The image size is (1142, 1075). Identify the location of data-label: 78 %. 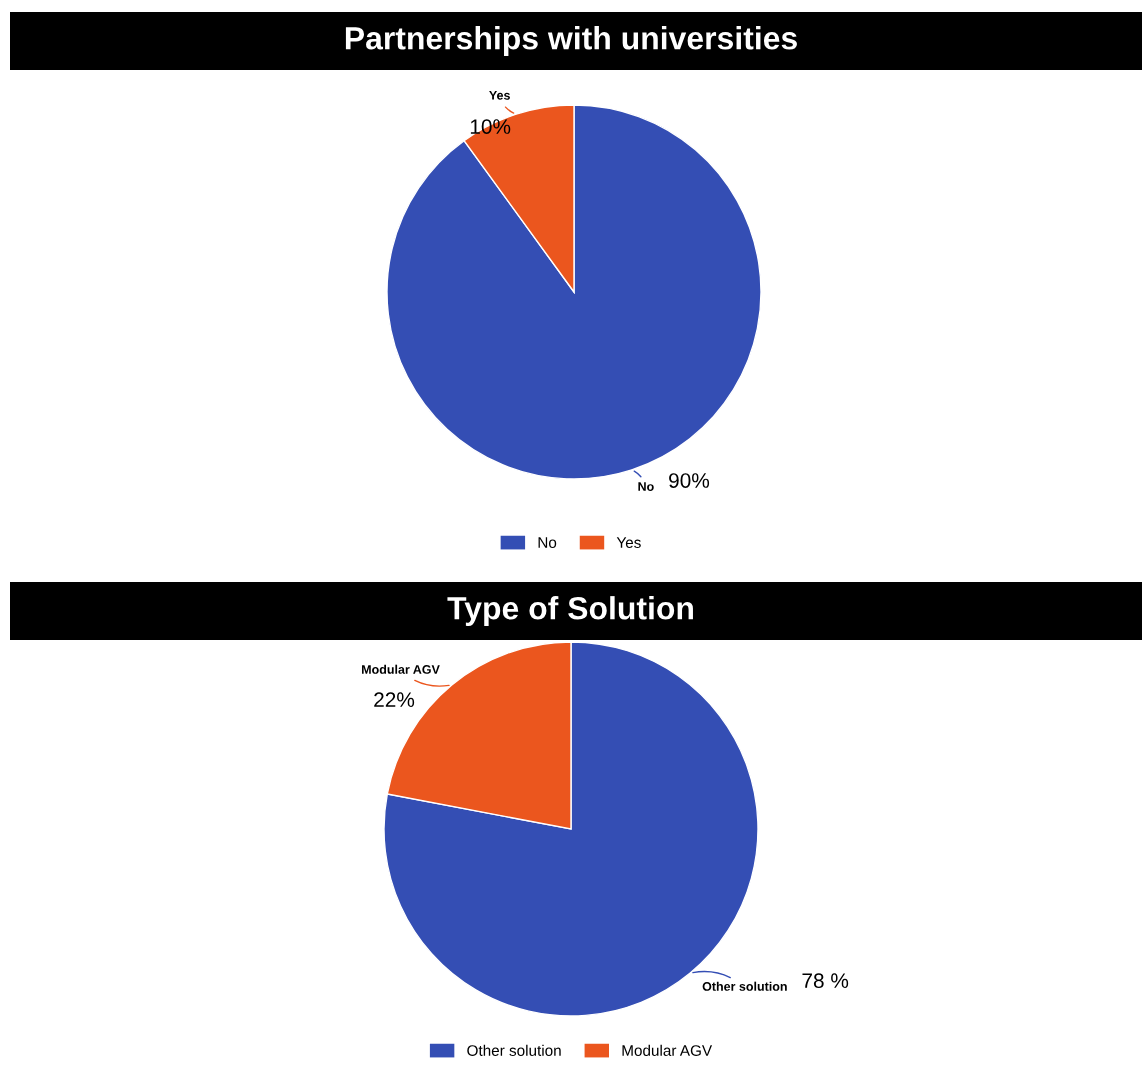
(825, 981).